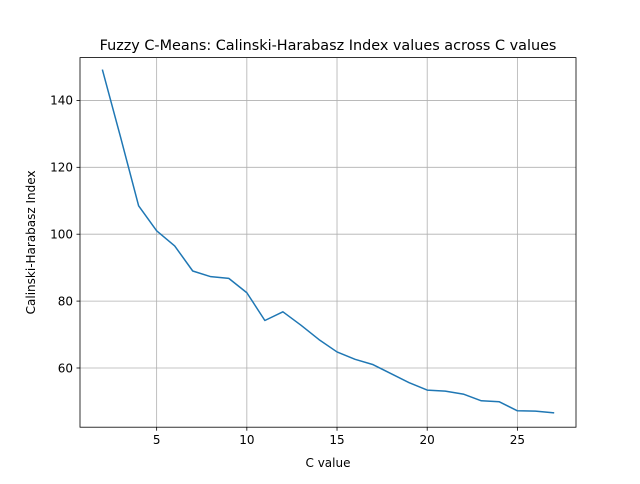 Image resolution: width=640 pixels, height=484 pixels. What do you see at coordinates (246, 440) in the screenshot?
I see `x-tick-label: 10` at bounding box center [246, 440].